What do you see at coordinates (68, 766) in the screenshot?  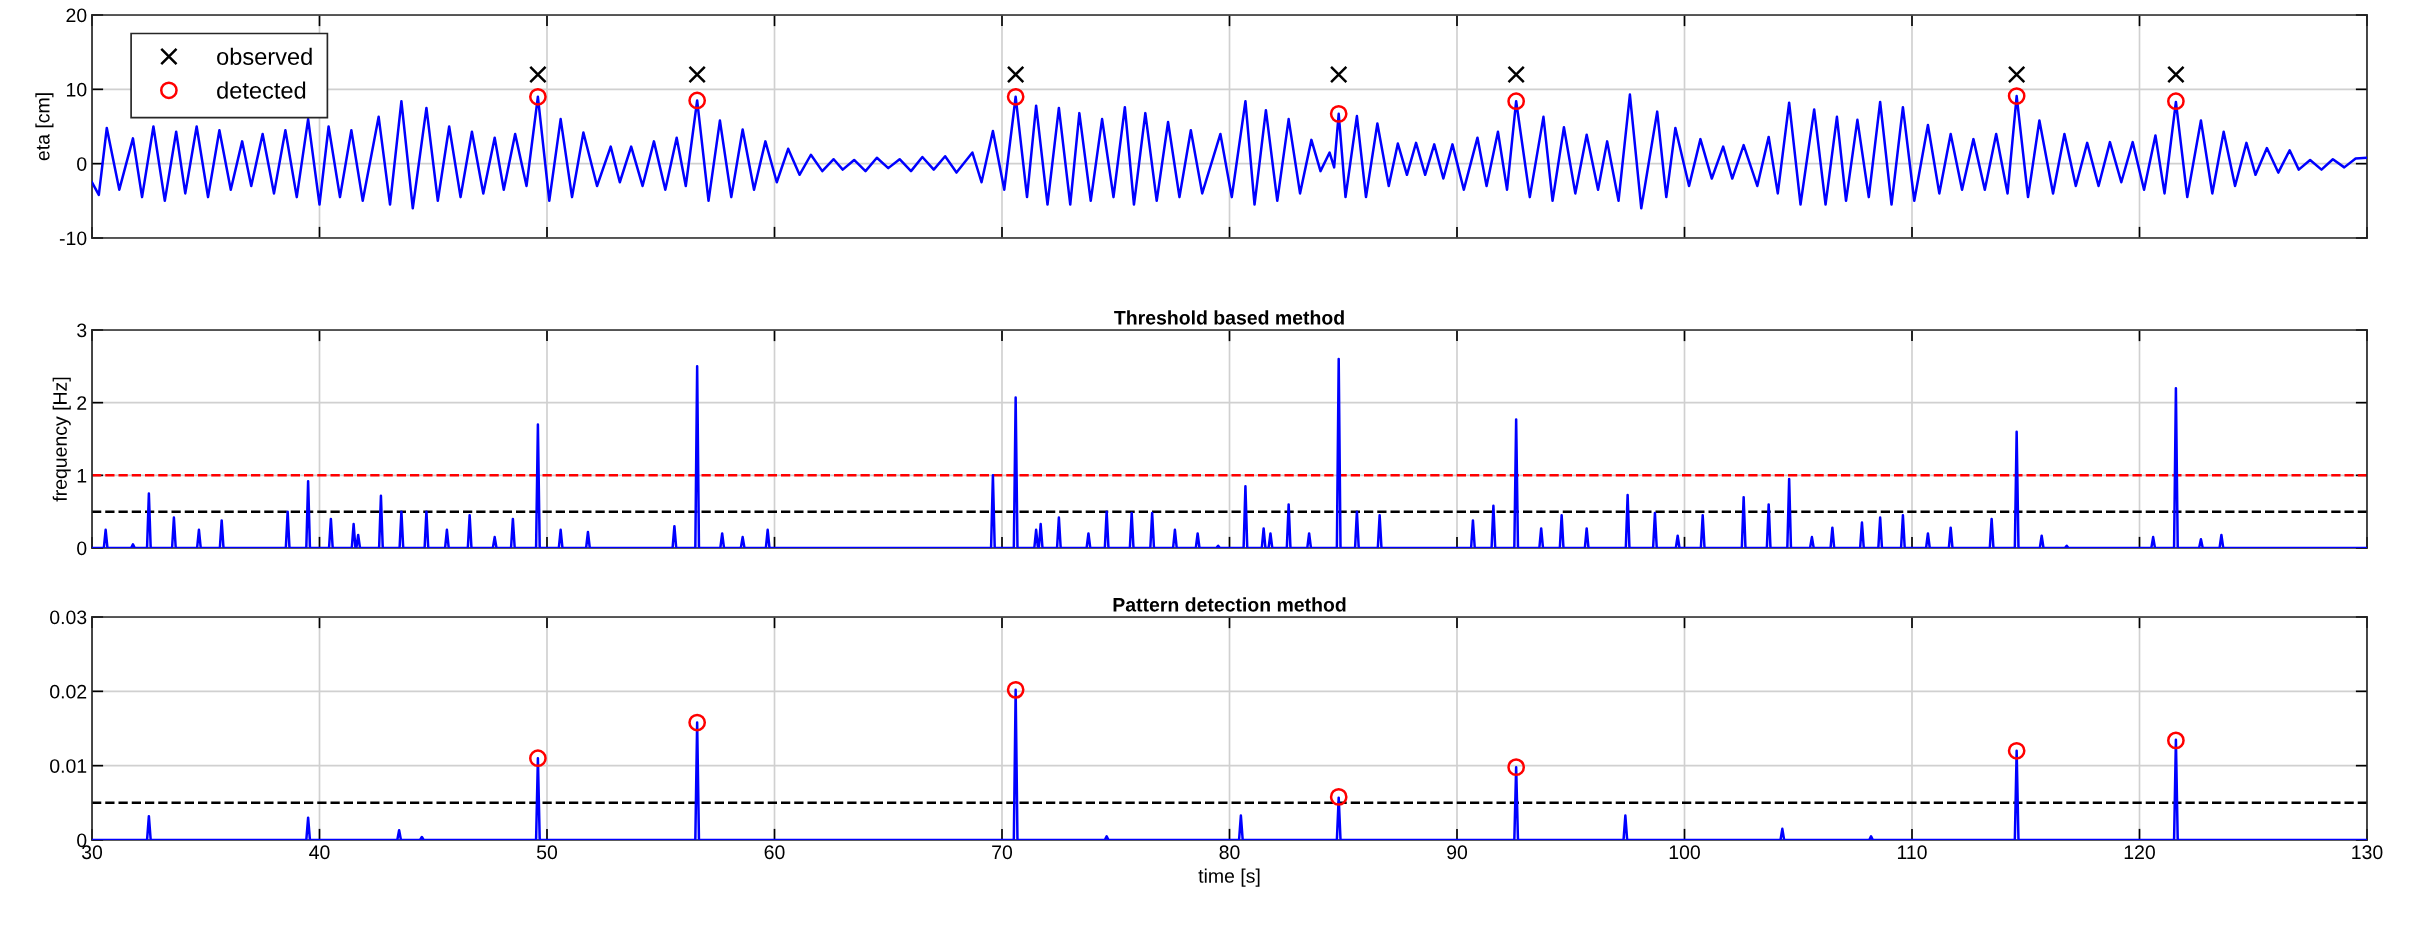 I see `y-tick-label: 0.01` at bounding box center [68, 766].